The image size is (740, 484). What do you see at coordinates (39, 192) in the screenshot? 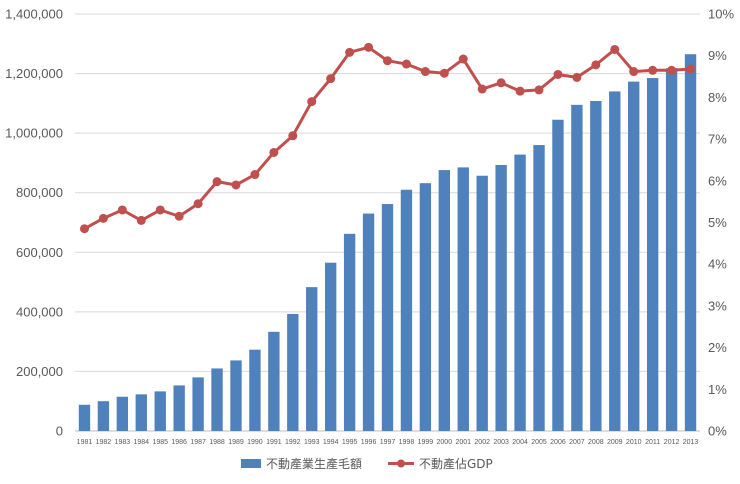
I see `left-tick-label: 800,000` at bounding box center [39, 192].